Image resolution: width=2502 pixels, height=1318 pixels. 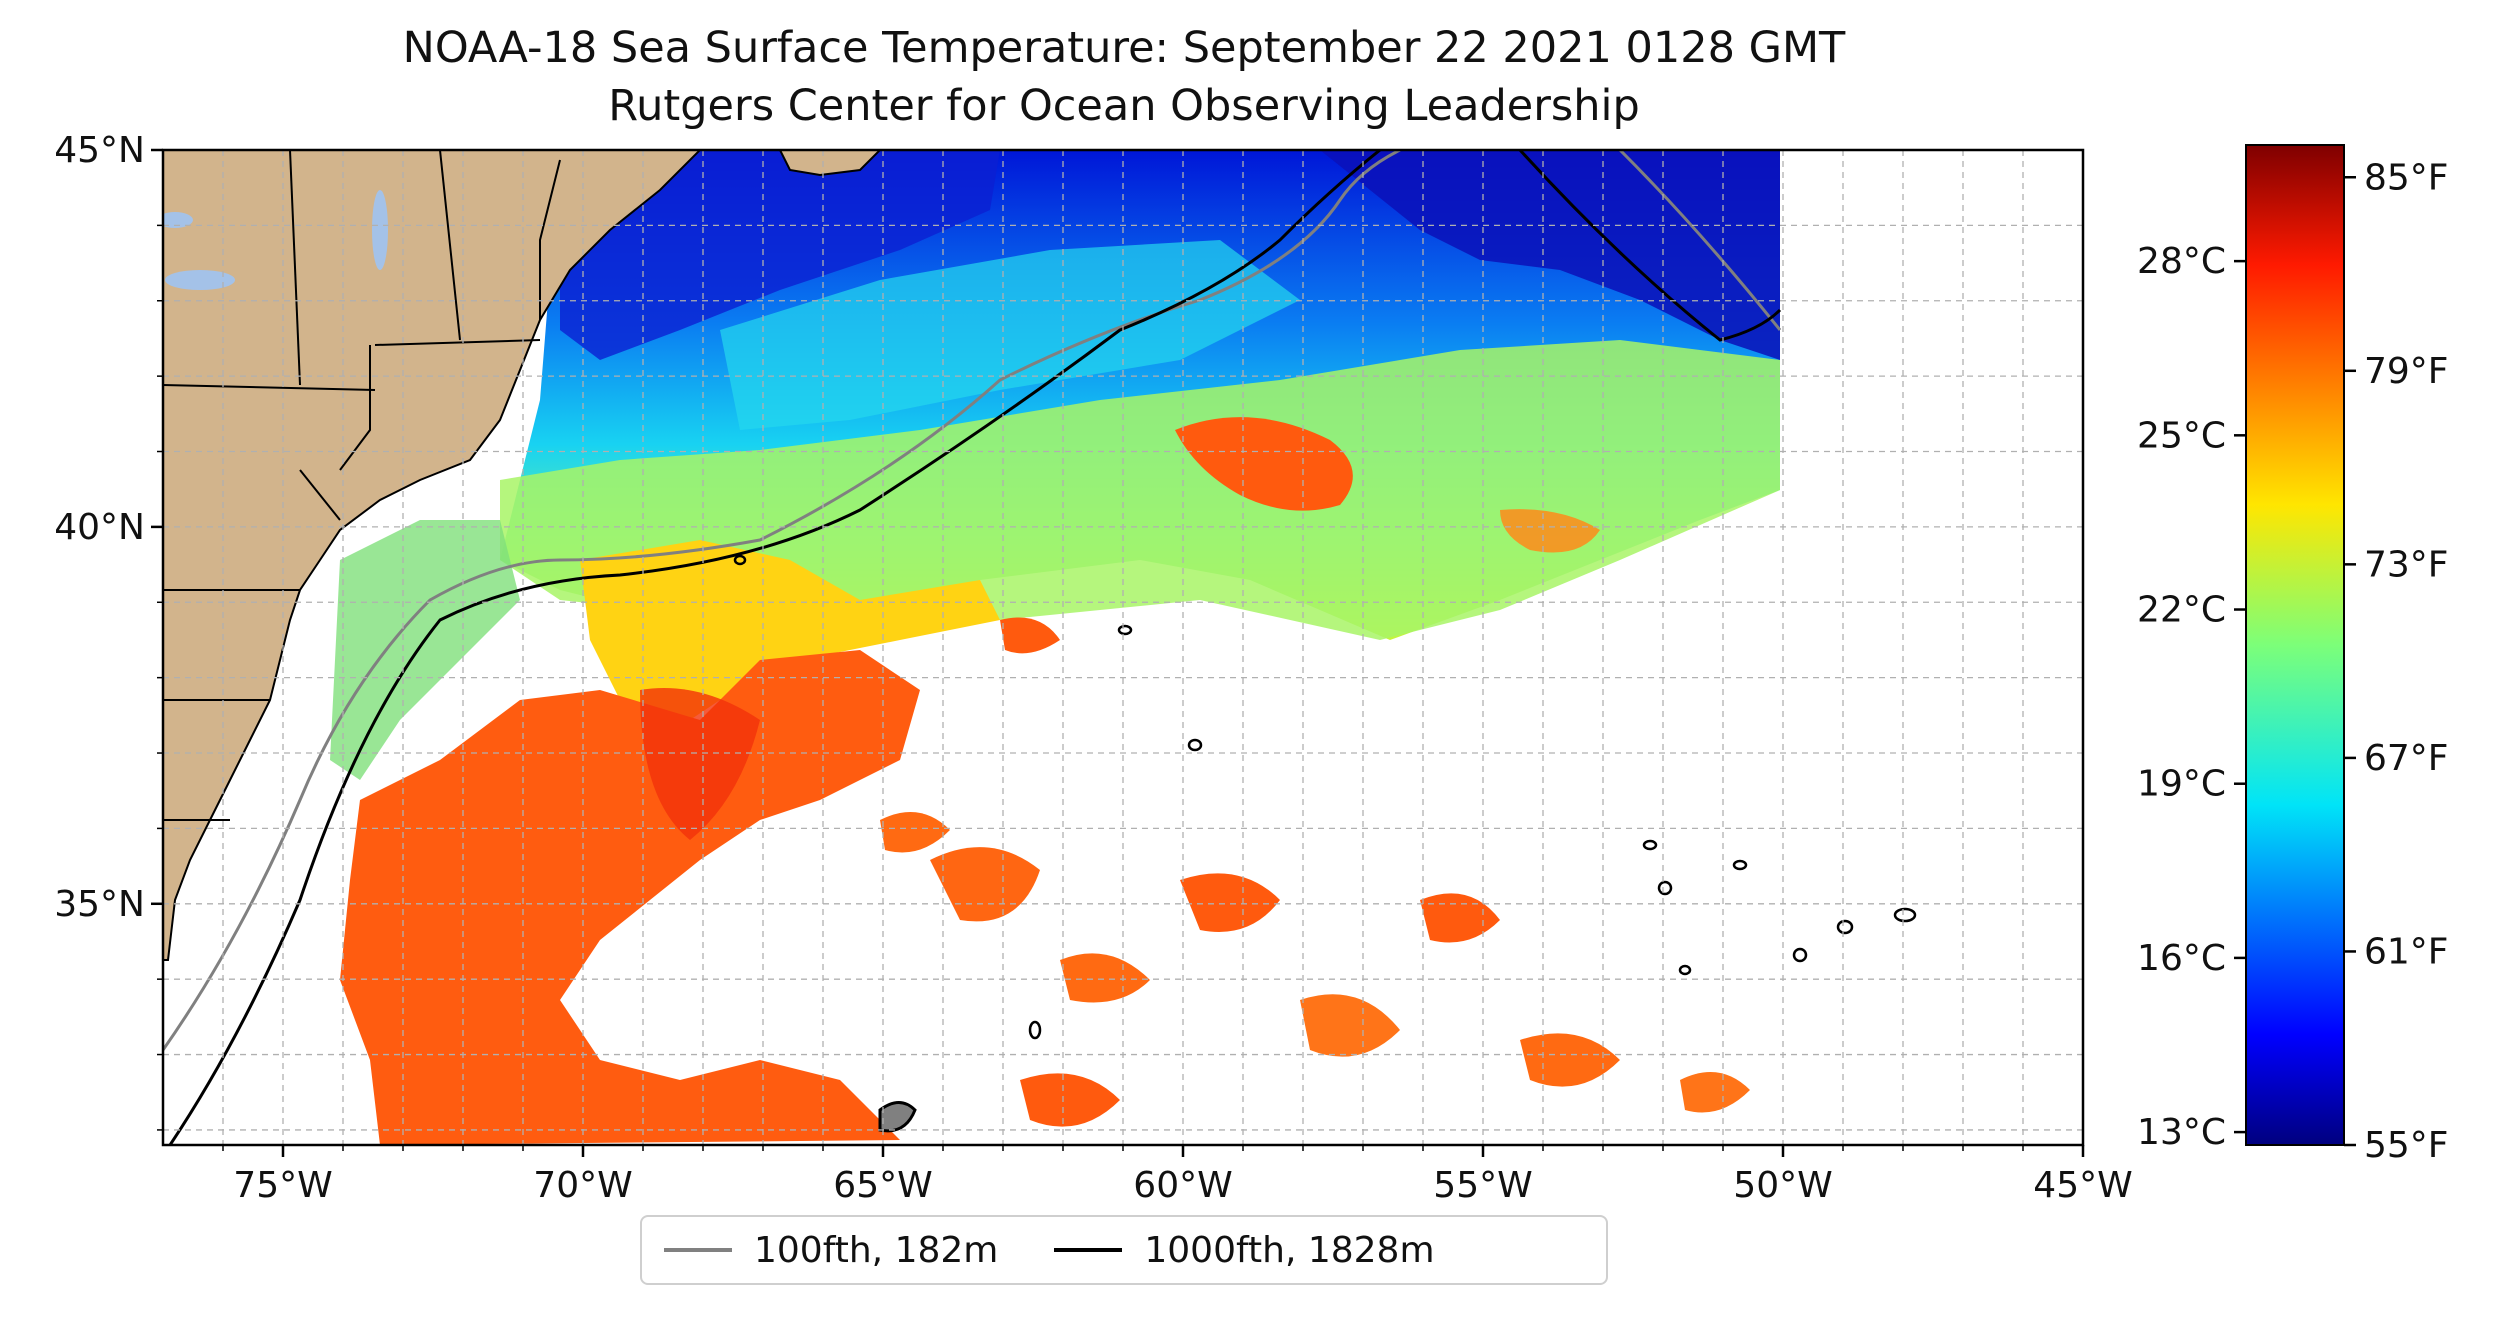 I want to click on x-tick-label: 55°W, so click(x=1482, y=1185).